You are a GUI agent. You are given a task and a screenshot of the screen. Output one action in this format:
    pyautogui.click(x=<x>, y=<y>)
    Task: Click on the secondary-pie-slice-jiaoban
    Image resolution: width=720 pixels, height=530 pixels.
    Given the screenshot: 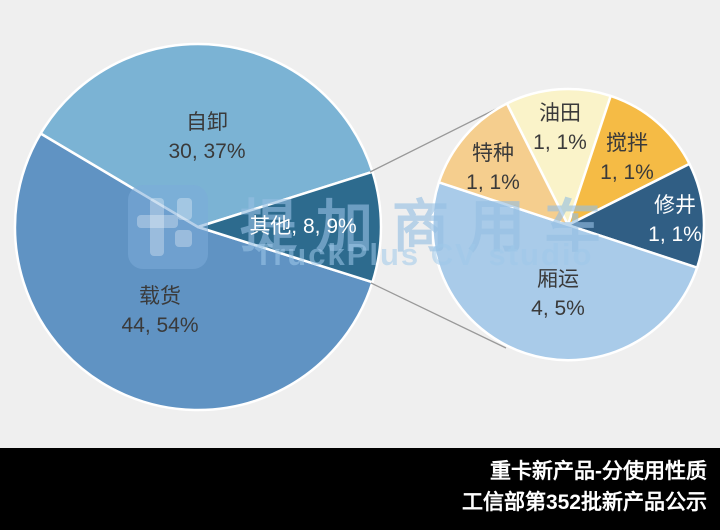 What is the action you would take?
    pyautogui.click(x=628, y=160)
    